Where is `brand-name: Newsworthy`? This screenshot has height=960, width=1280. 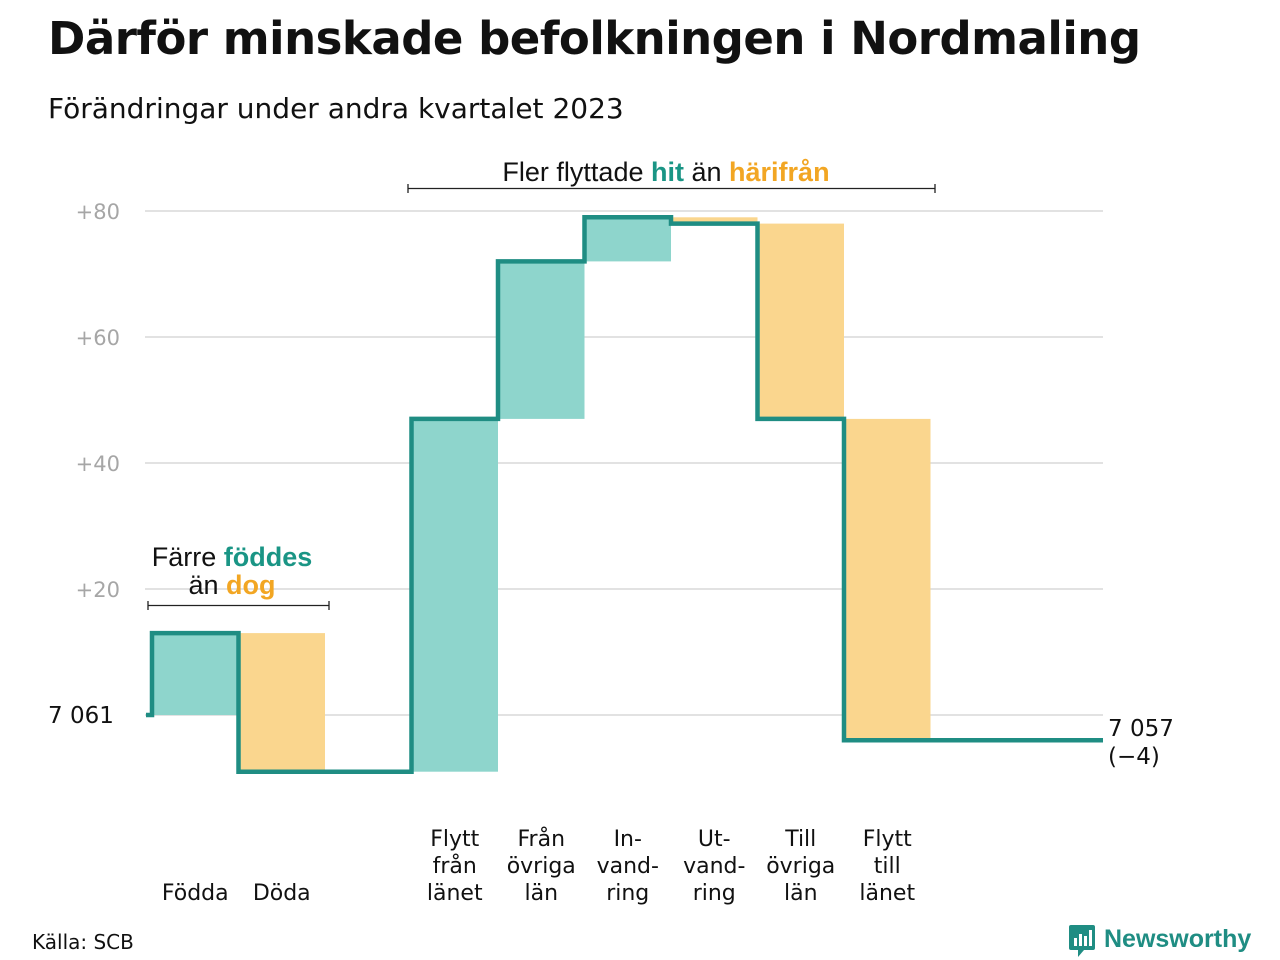 brand-name: Newsworthy is located at coordinates (1178, 939).